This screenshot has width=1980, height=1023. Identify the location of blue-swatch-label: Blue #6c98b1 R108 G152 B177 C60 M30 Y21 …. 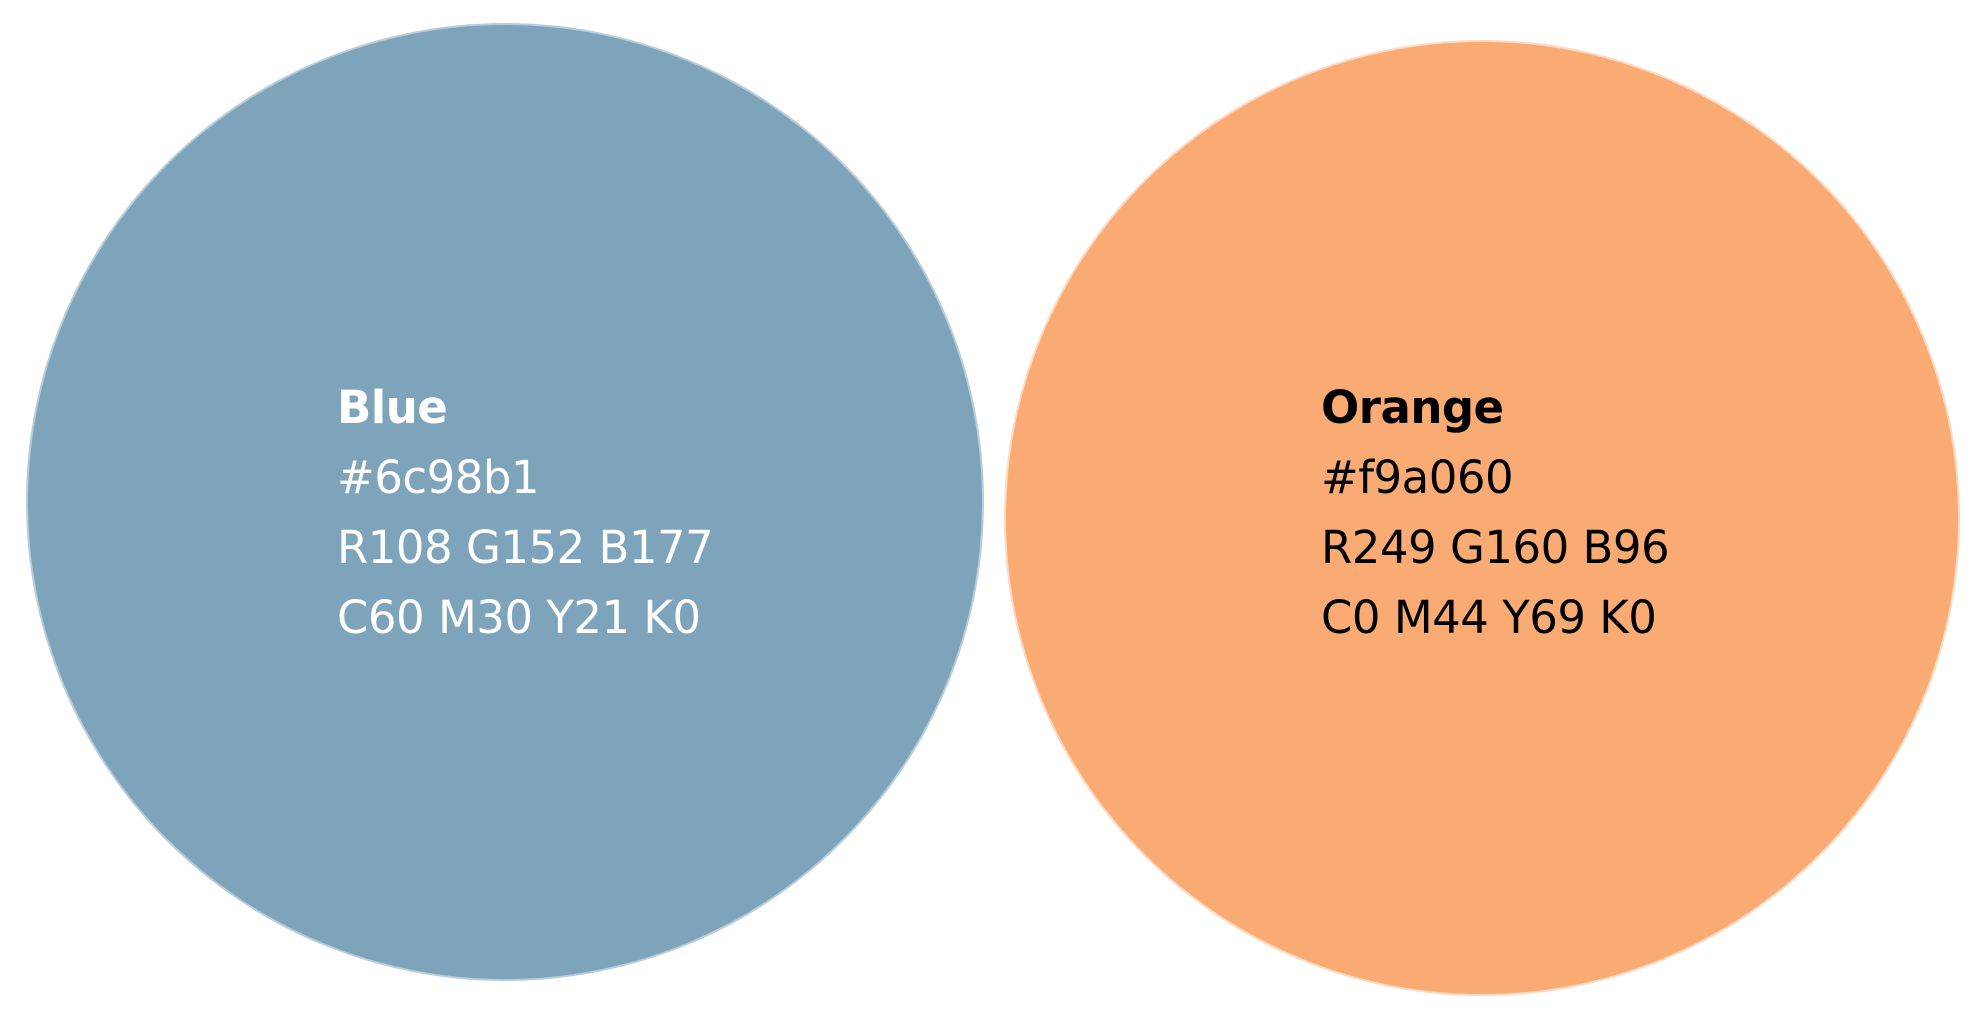
(525, 513).